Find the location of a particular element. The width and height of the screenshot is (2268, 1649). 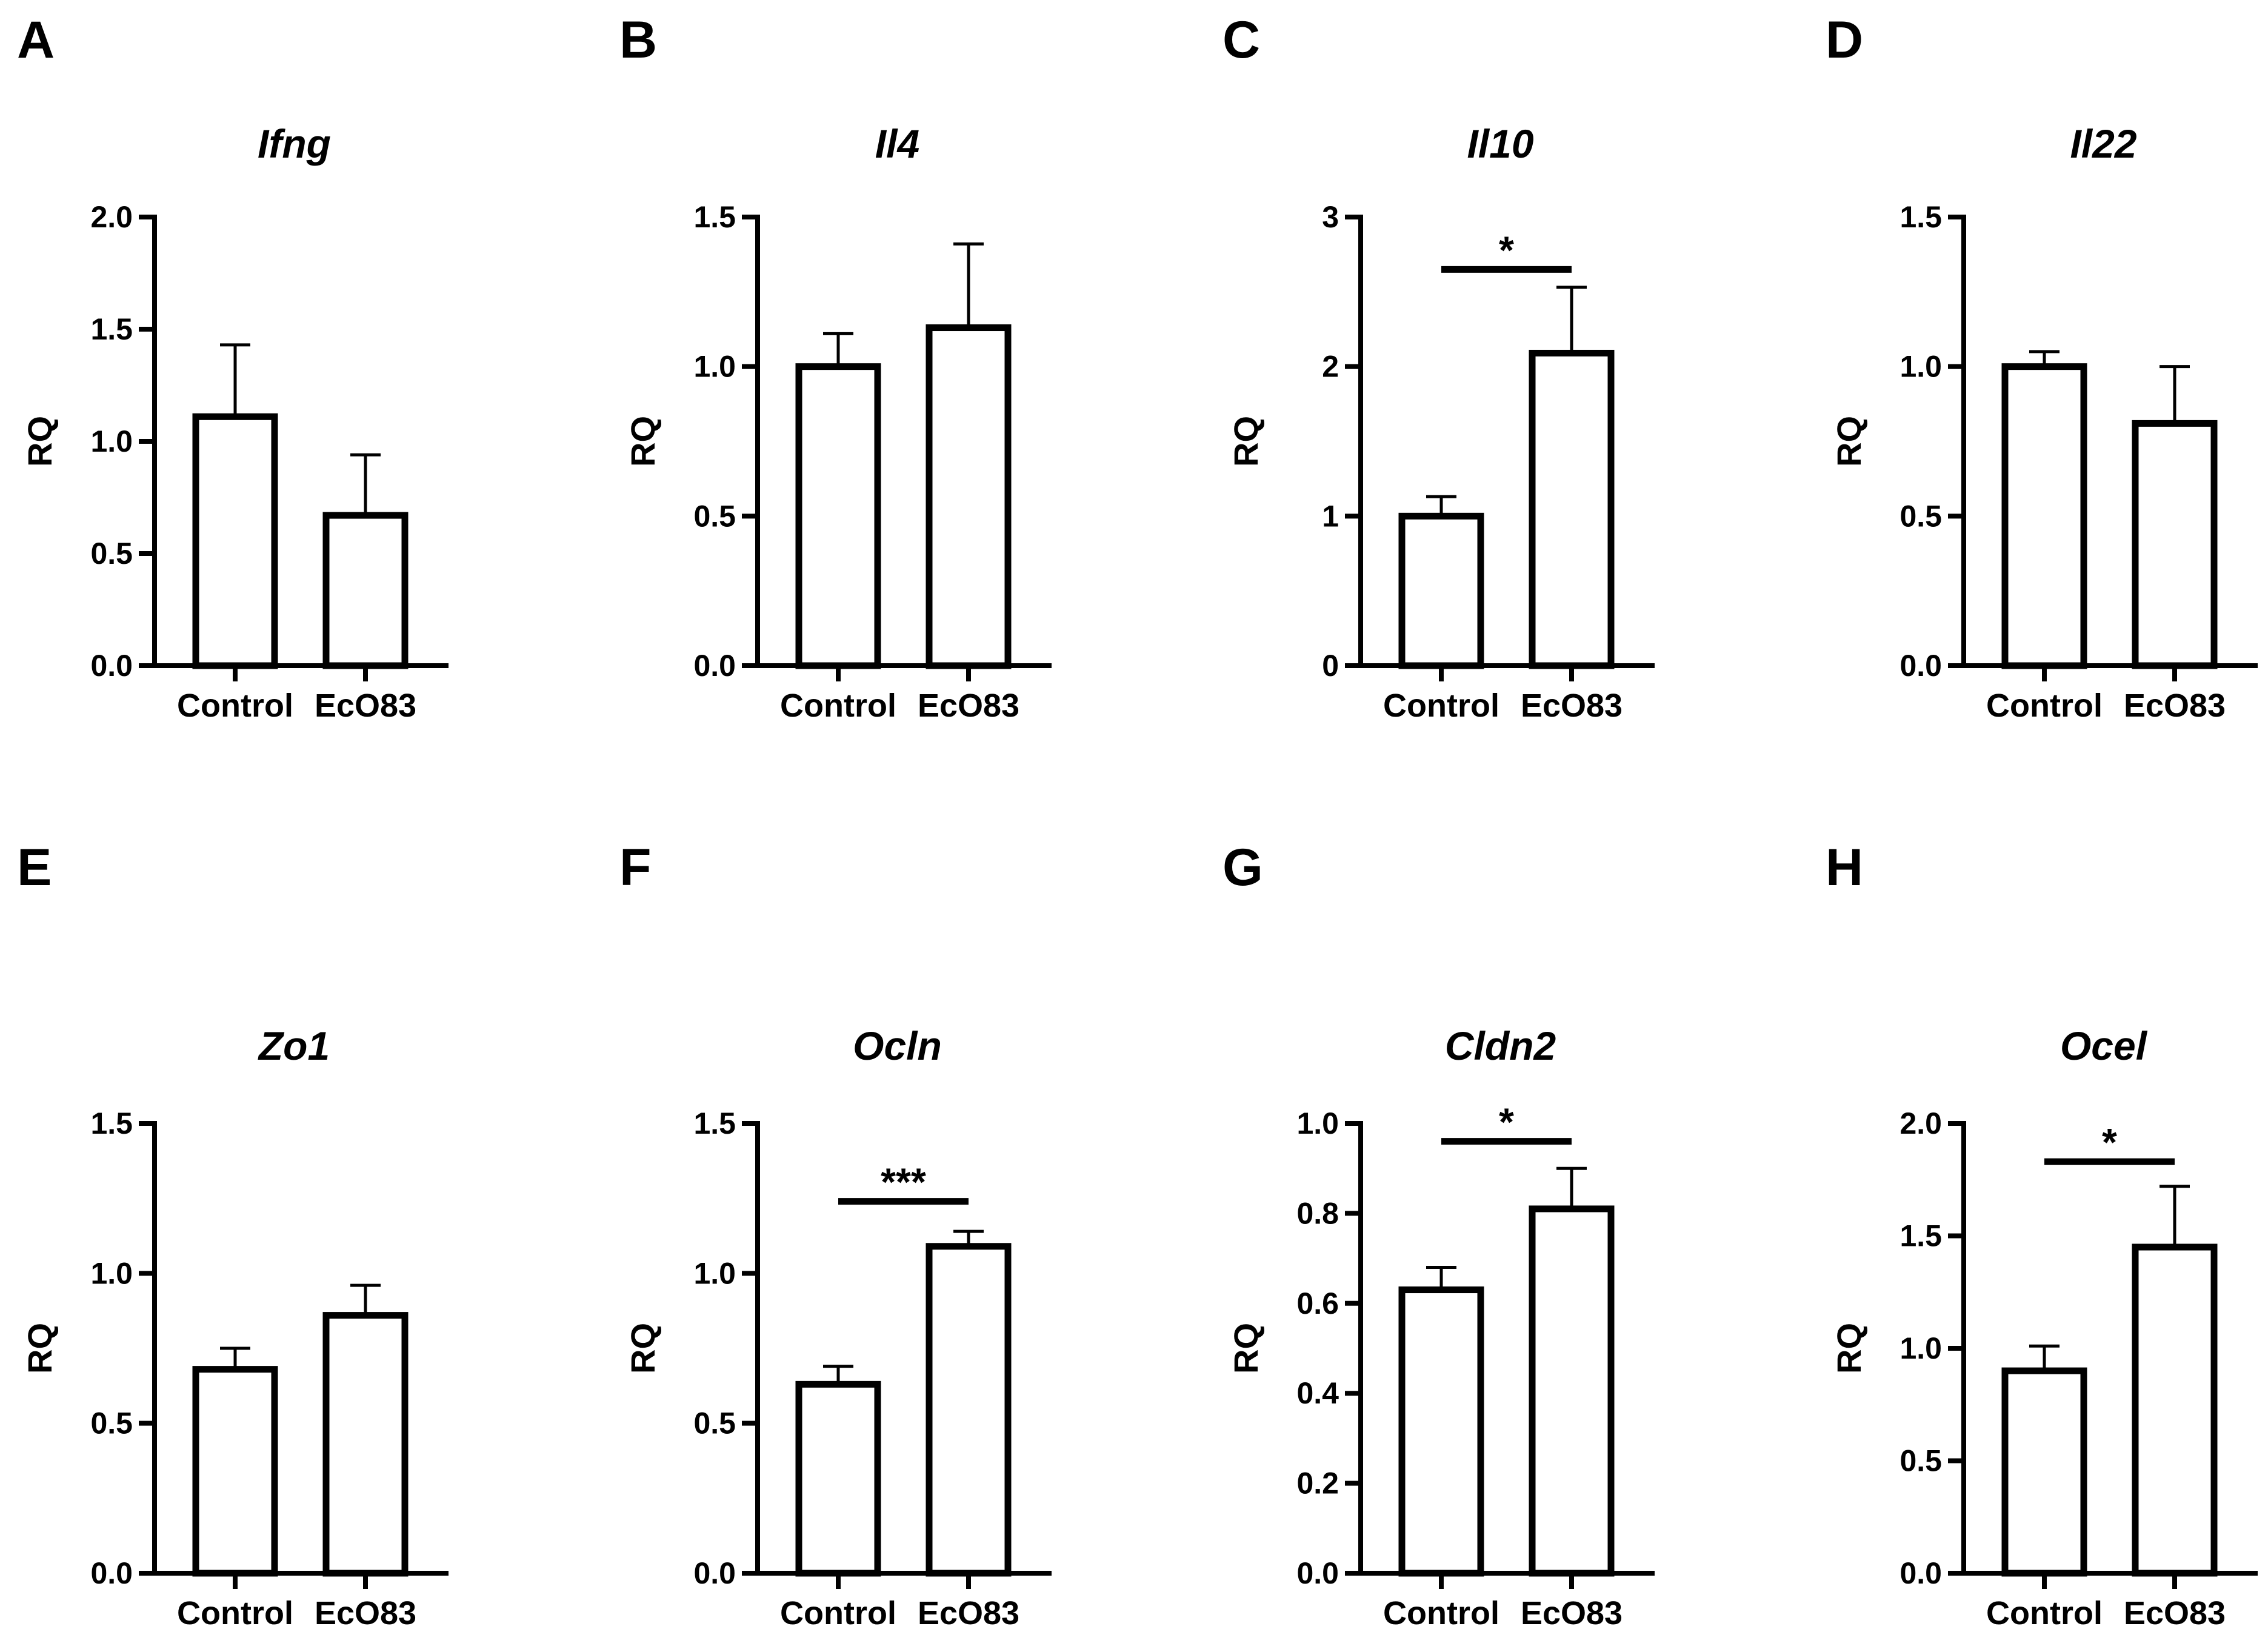

y-tick-label: 2 is located at coordinates (1330, 367).